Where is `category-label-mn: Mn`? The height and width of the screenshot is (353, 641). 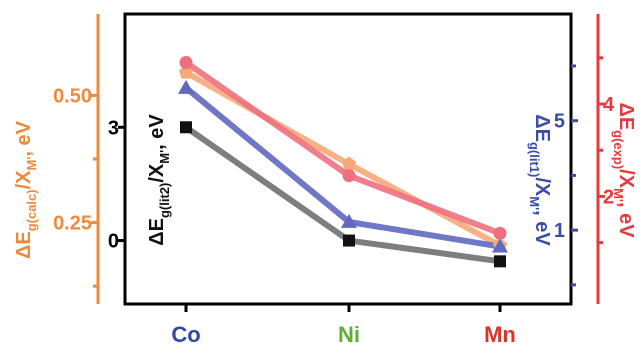
category-label-mn: Mn is located at coordinates (500, 334).